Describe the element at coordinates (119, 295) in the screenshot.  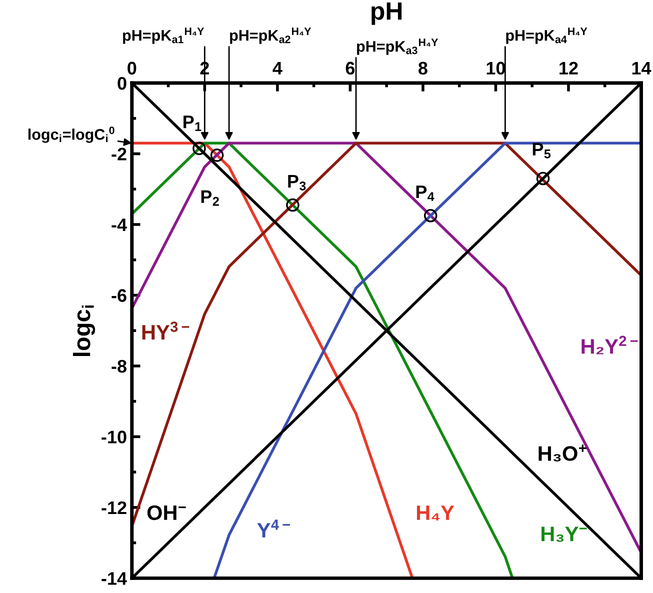
I see `y-tick-label: -6` at that location.